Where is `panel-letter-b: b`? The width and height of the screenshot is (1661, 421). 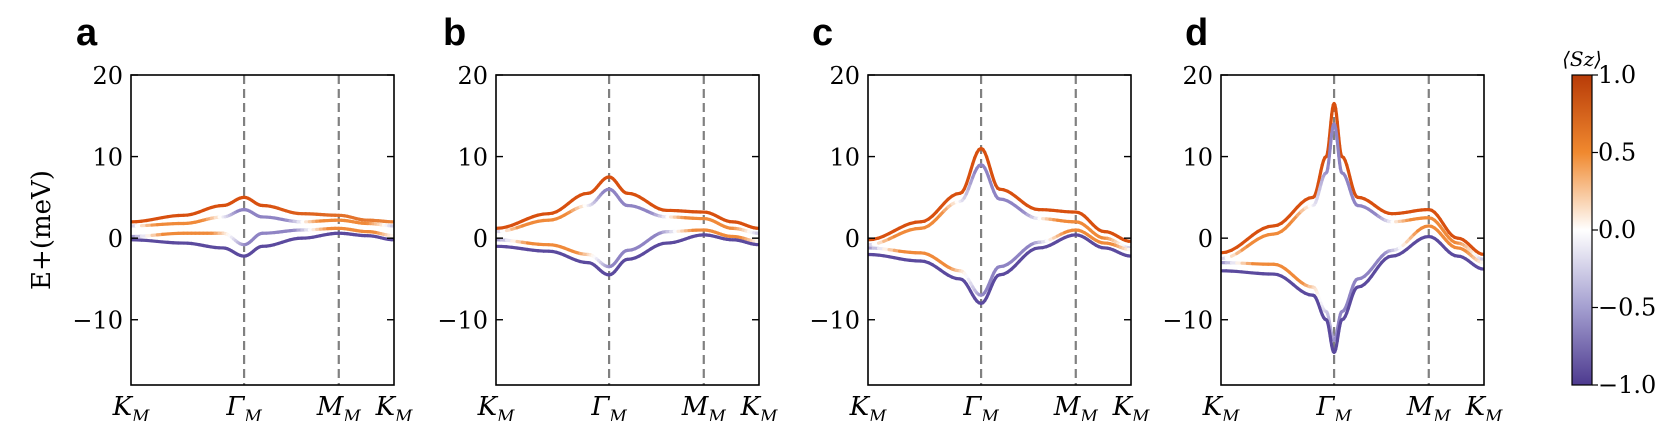 panel-letter-b: b is located at coordinates (454, 33).